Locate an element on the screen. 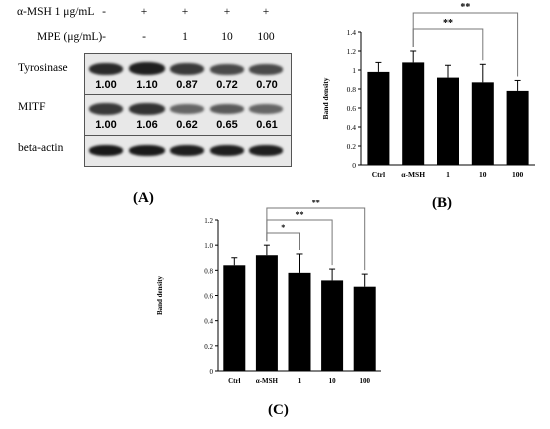  msh-value: - is located at coordinates (104, 12).